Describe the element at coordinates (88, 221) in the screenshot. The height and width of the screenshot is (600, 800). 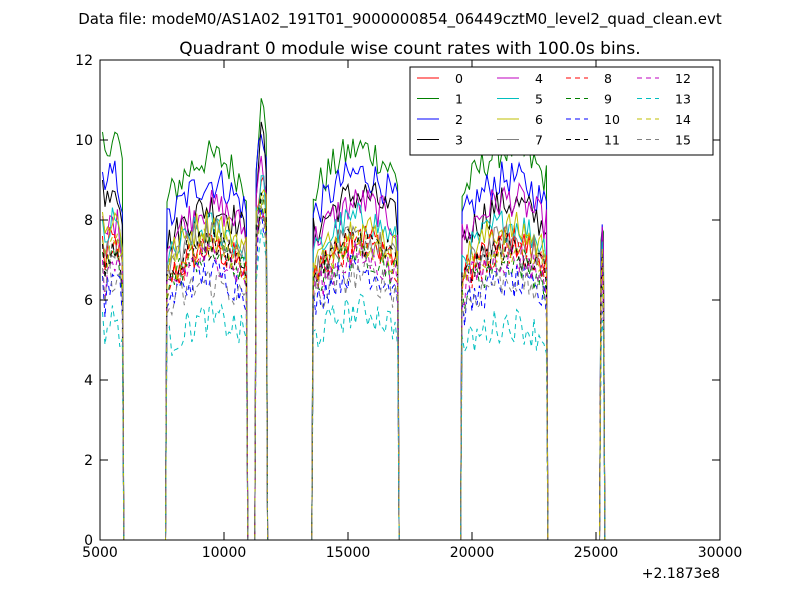
I see `y-tick-label: 8` at that location.